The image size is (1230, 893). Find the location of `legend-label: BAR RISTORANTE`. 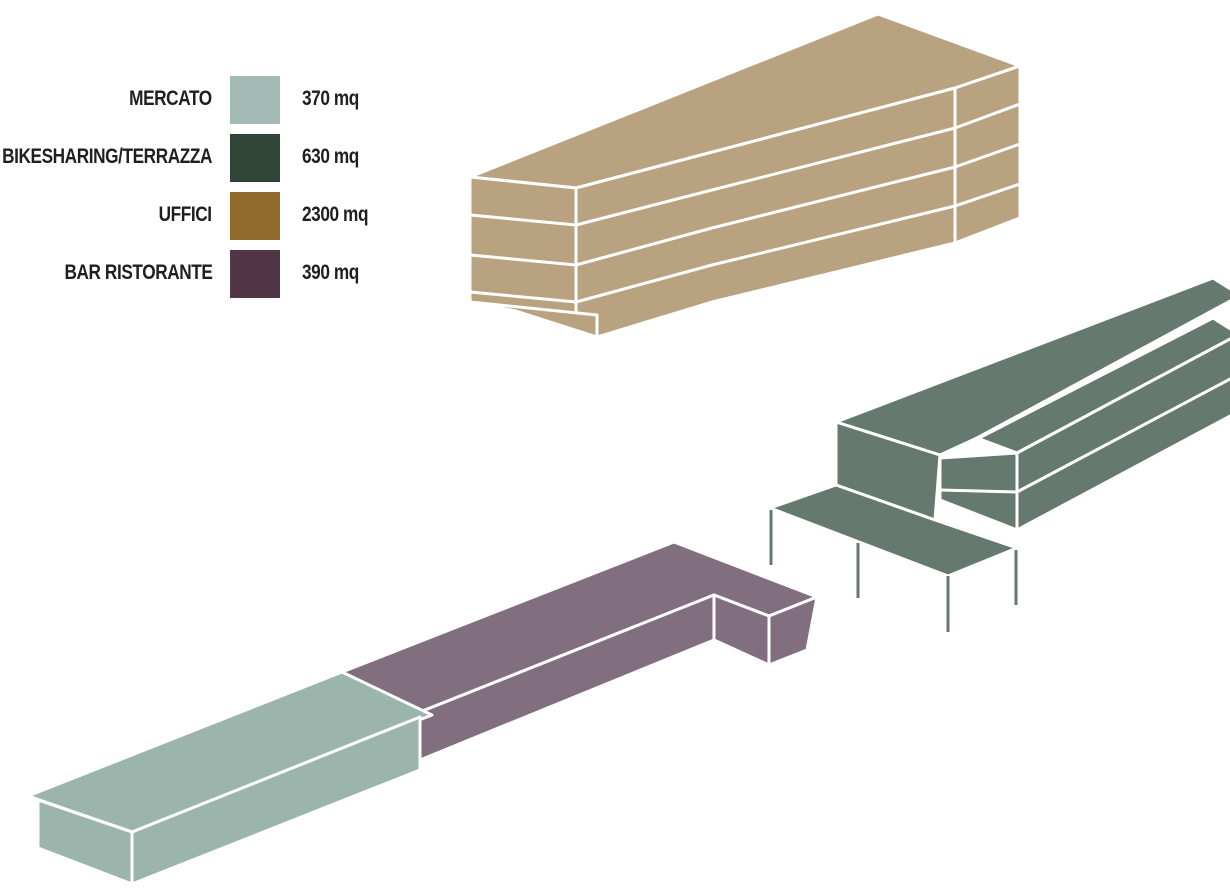

legend-label: BAR RISTORANTE is located at coordinates (138, 272).